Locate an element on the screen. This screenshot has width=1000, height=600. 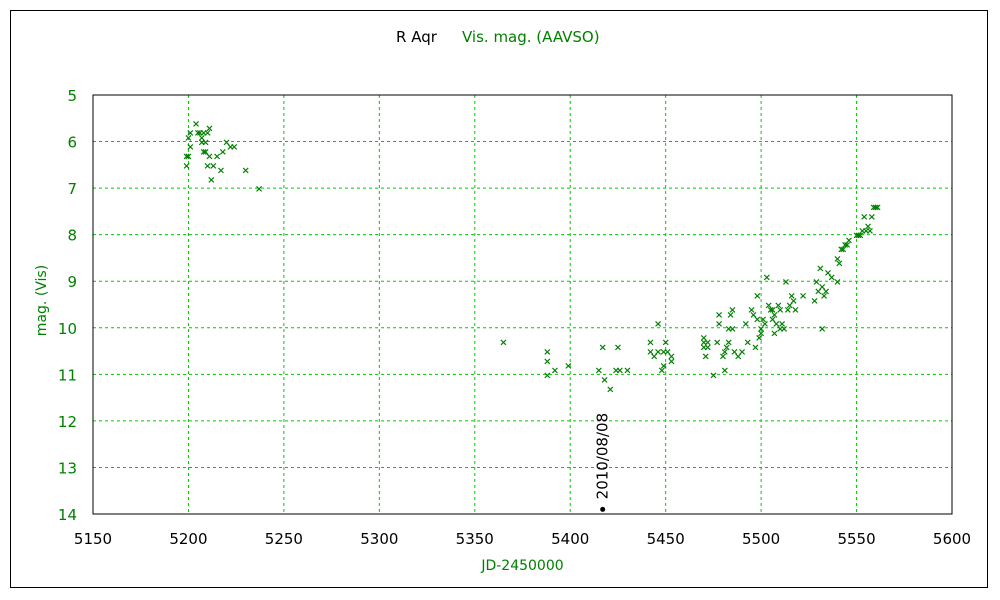
y-axis-label: mag. (Vis) is located at coordinates (42, 300).